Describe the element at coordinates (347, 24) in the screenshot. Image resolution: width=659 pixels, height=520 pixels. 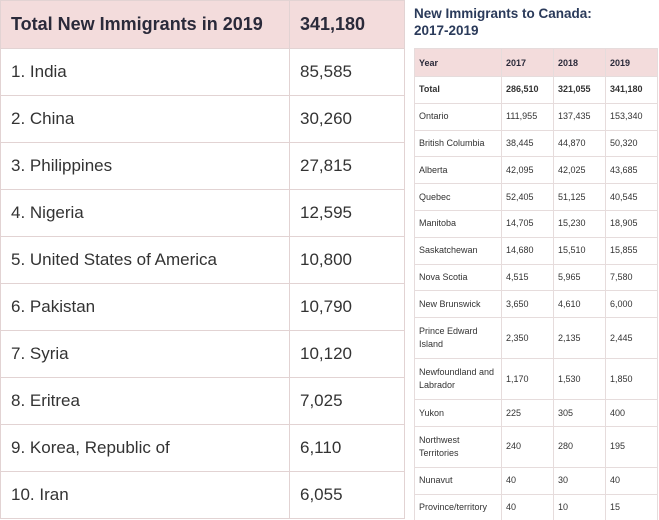
I see `header-total-value: 341,180` at that location.